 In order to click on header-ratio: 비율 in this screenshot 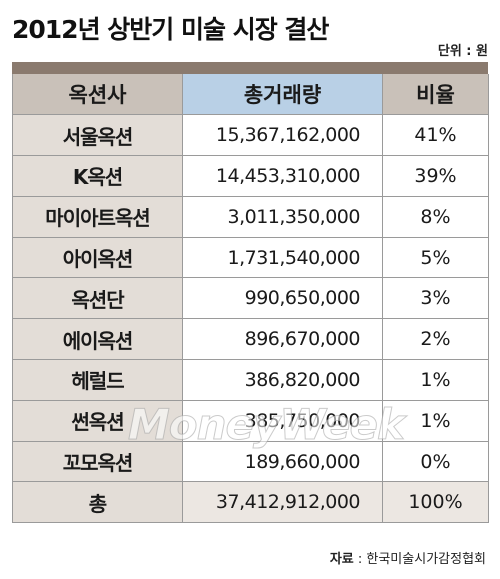, I will do `click(435, 95)`.